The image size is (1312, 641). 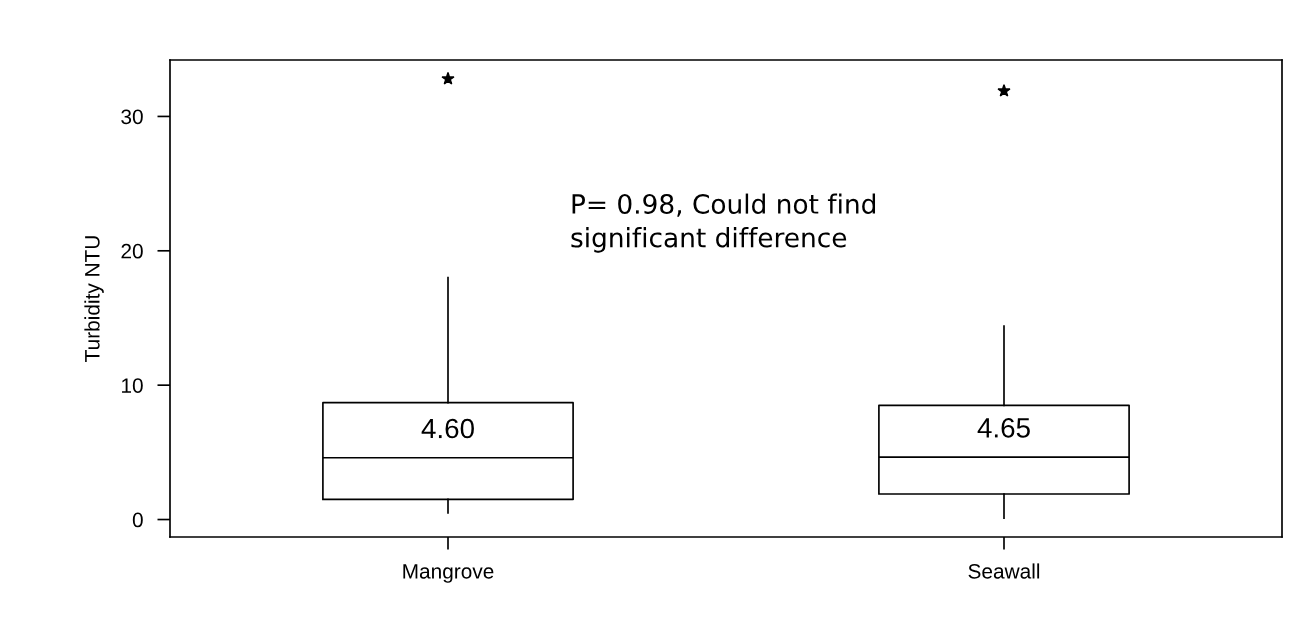 What do you see at coordinates (1004, 571) in the screenshot?
I see `x-tick-label: Seawall` at bounding box center [1004, 571].